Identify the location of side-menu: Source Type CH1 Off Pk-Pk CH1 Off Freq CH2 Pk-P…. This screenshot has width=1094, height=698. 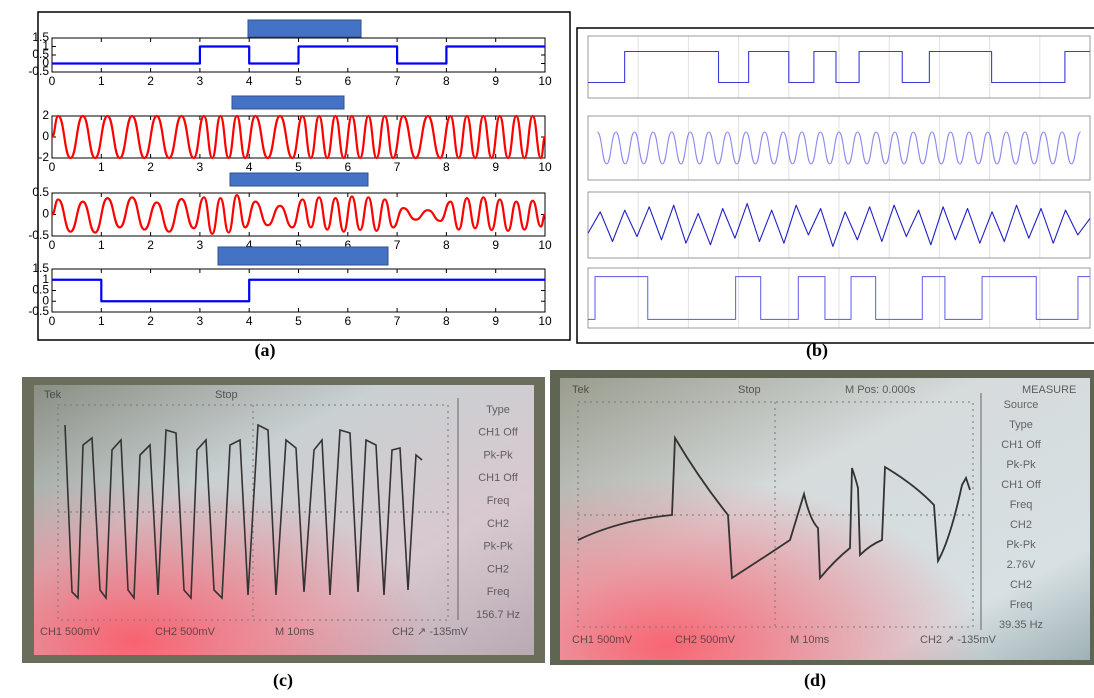
(1011, 512).